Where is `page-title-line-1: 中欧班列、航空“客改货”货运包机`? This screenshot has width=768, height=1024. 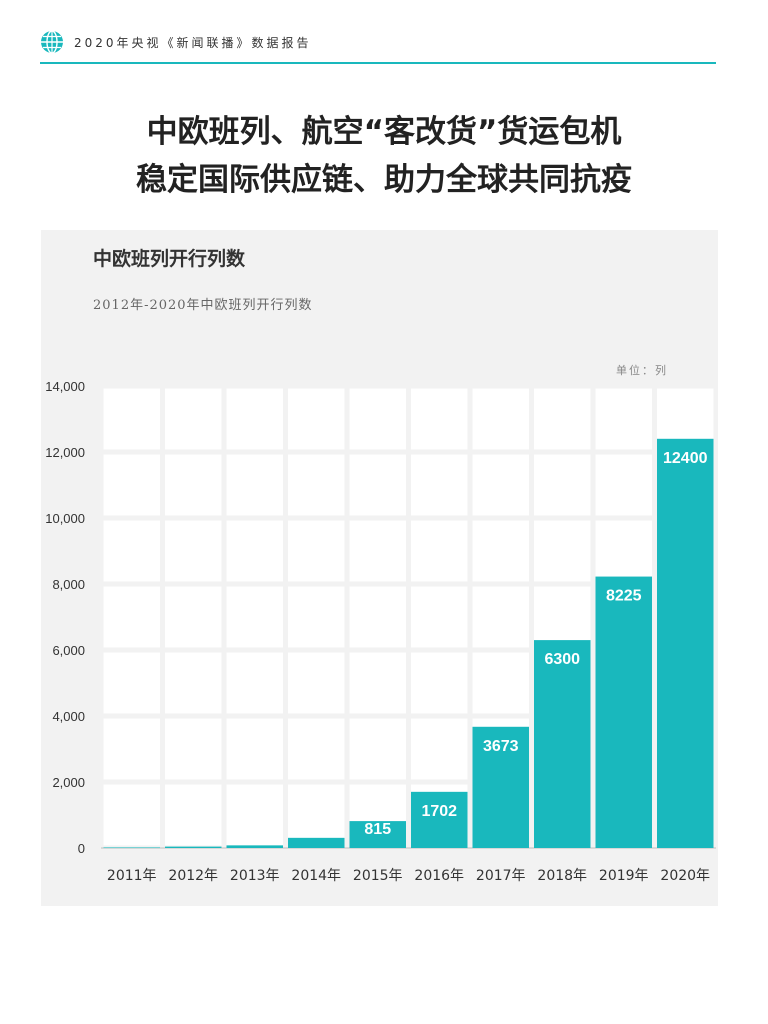
page-title-line-1: 中欧班列、航空“客改货”货运包机 is located at coordinates (384, 132).